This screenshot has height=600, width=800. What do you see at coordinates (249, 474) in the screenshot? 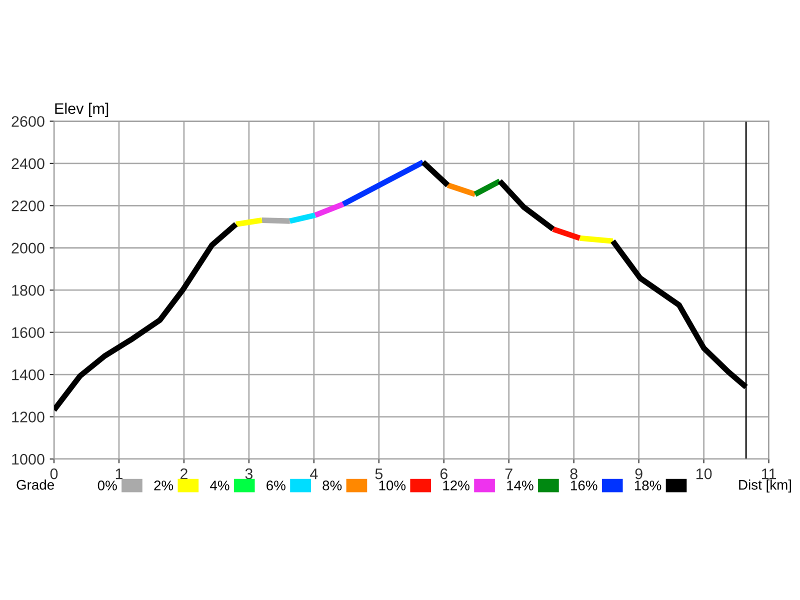
I see `x-tick-label: 3` at bounding box center [249, 474].